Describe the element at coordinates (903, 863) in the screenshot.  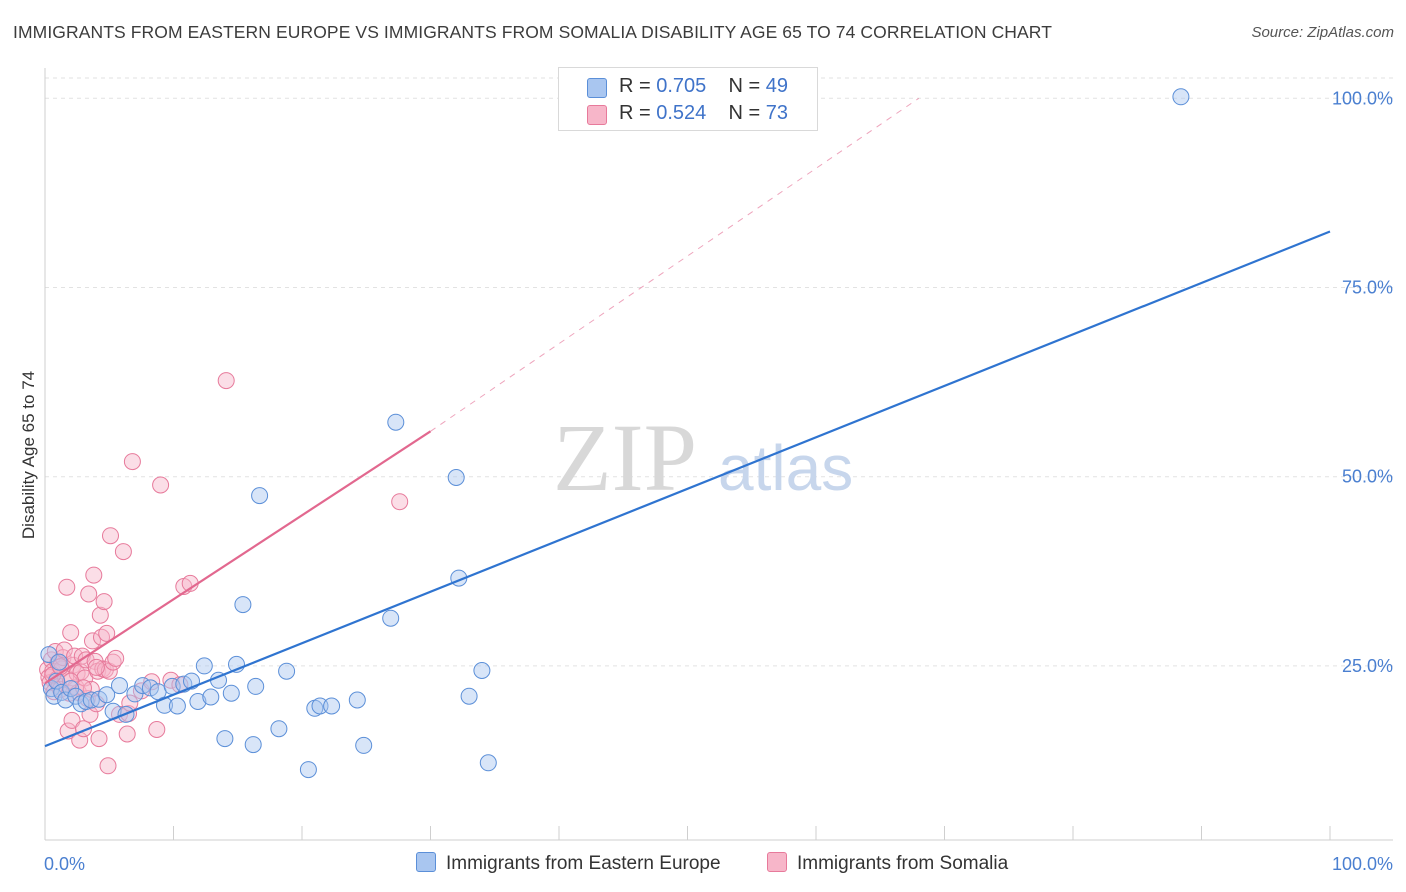
I see `bottom-legend-label-pink: Immigrants from Somalia` at that location.